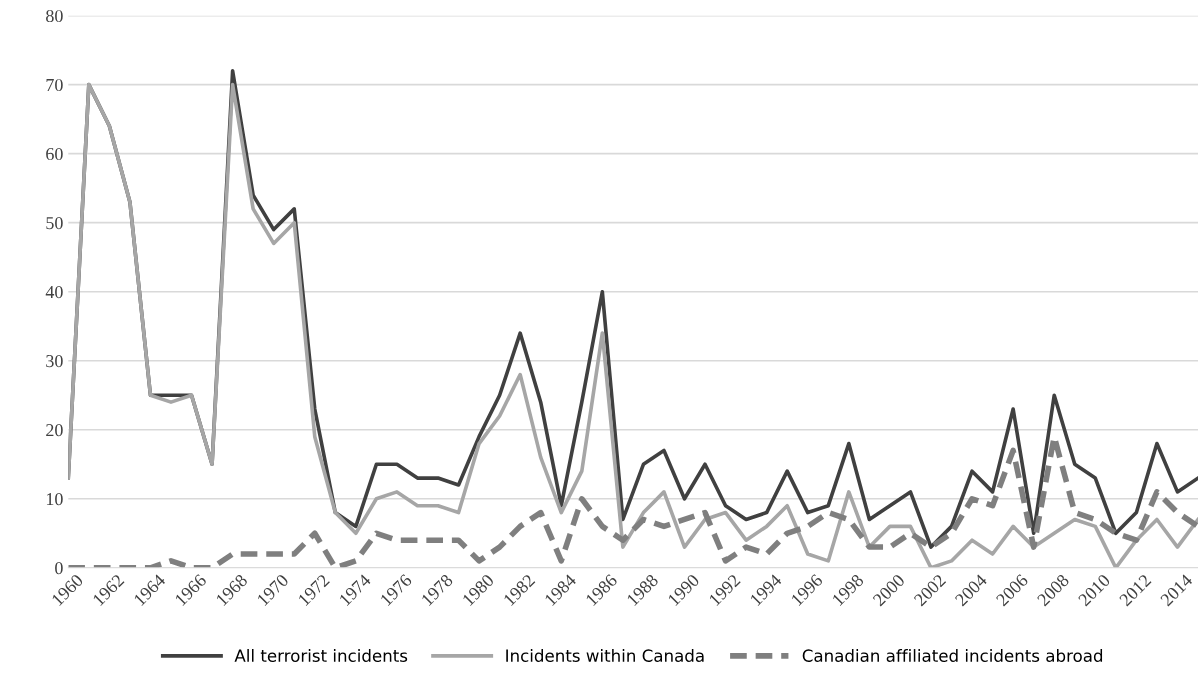 The image size is (1198, 680). Describe the element at coordinates (321, 655) in the screenshot. I see `legend-label: All terrorist incidents` at that location.